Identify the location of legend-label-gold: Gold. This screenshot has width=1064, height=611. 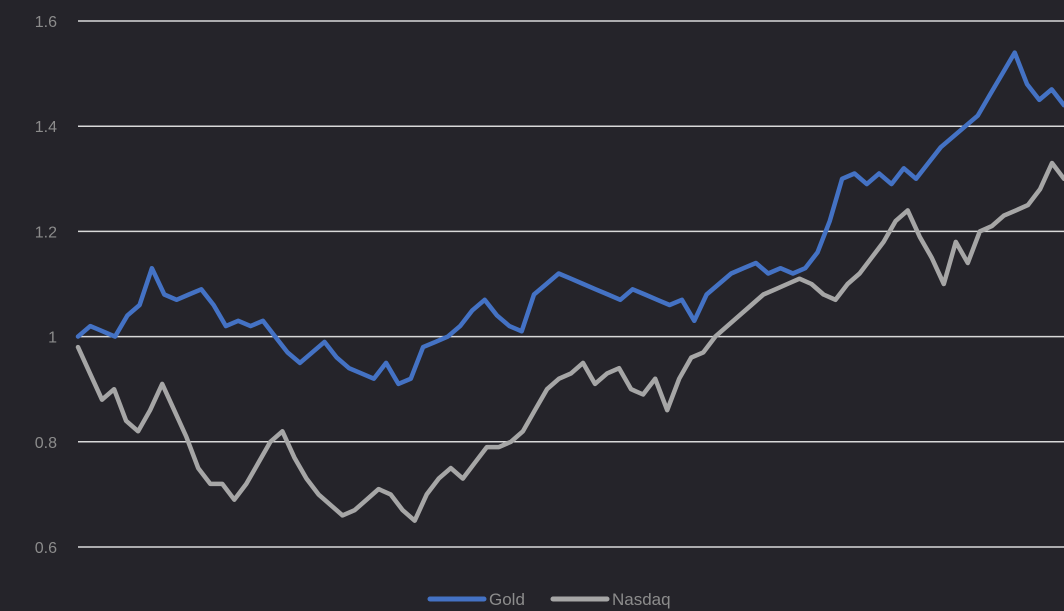
(507, 599).